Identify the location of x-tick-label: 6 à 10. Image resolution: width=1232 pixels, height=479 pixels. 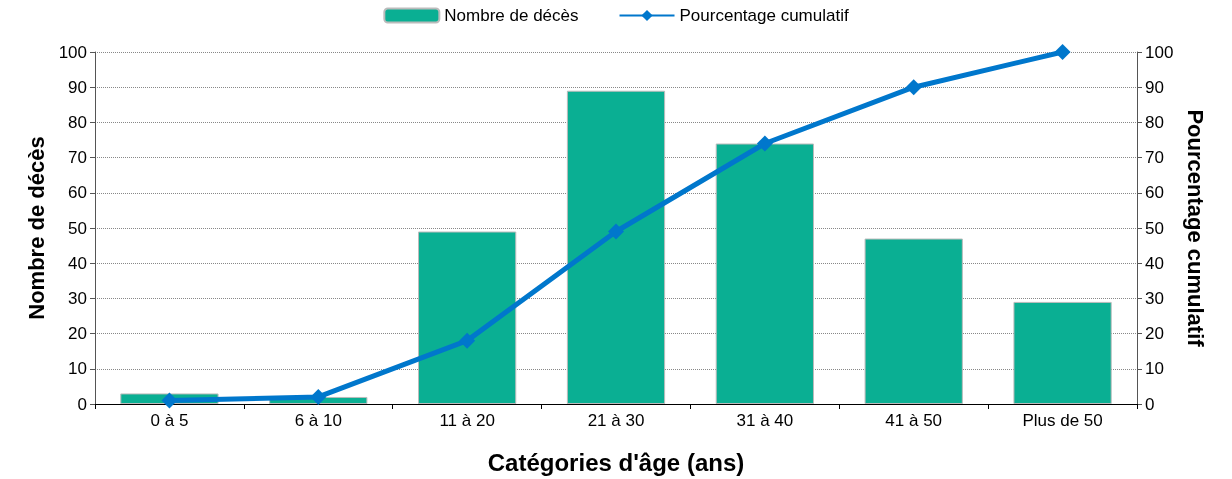
(318, 420).